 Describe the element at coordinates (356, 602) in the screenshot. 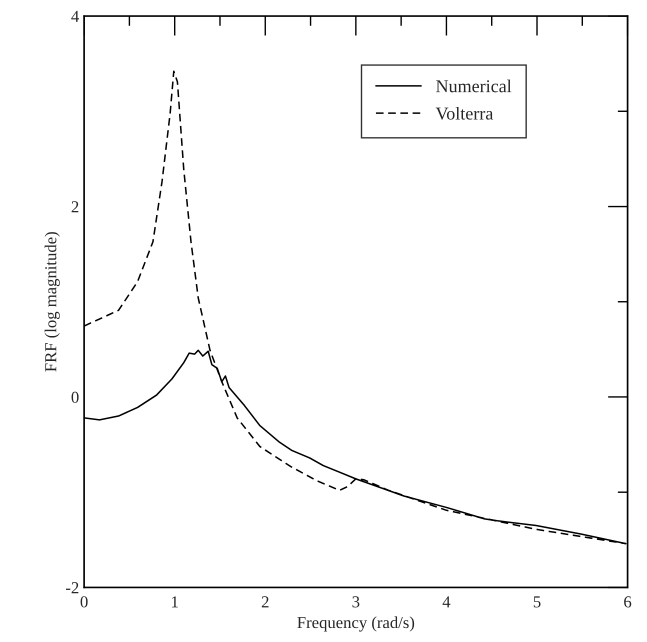

I see `x-tick-label: 3` at that location.